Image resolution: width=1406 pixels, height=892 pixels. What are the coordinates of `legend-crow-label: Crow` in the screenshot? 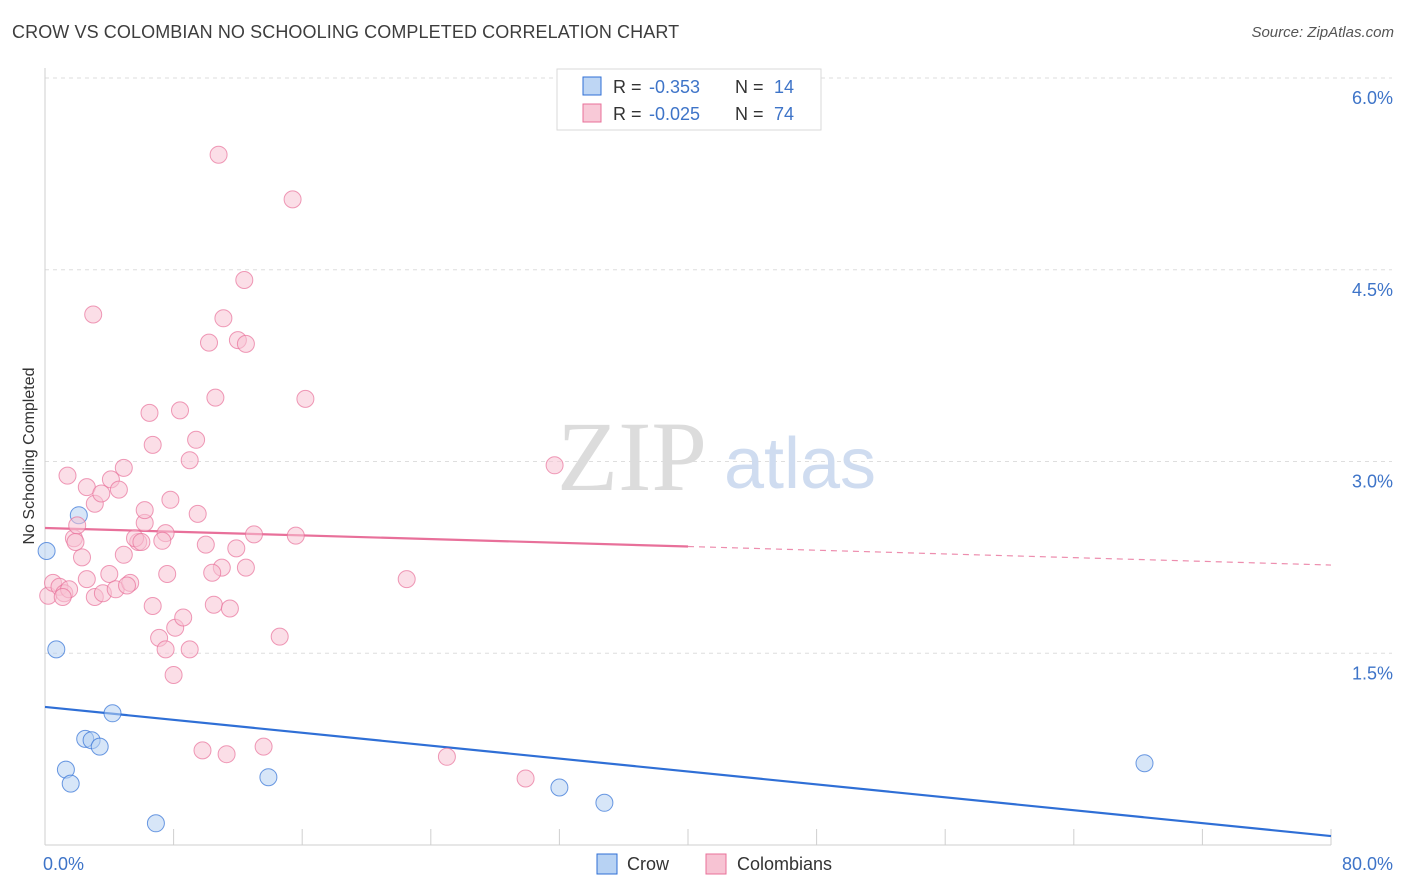 It's located at (648, 864).